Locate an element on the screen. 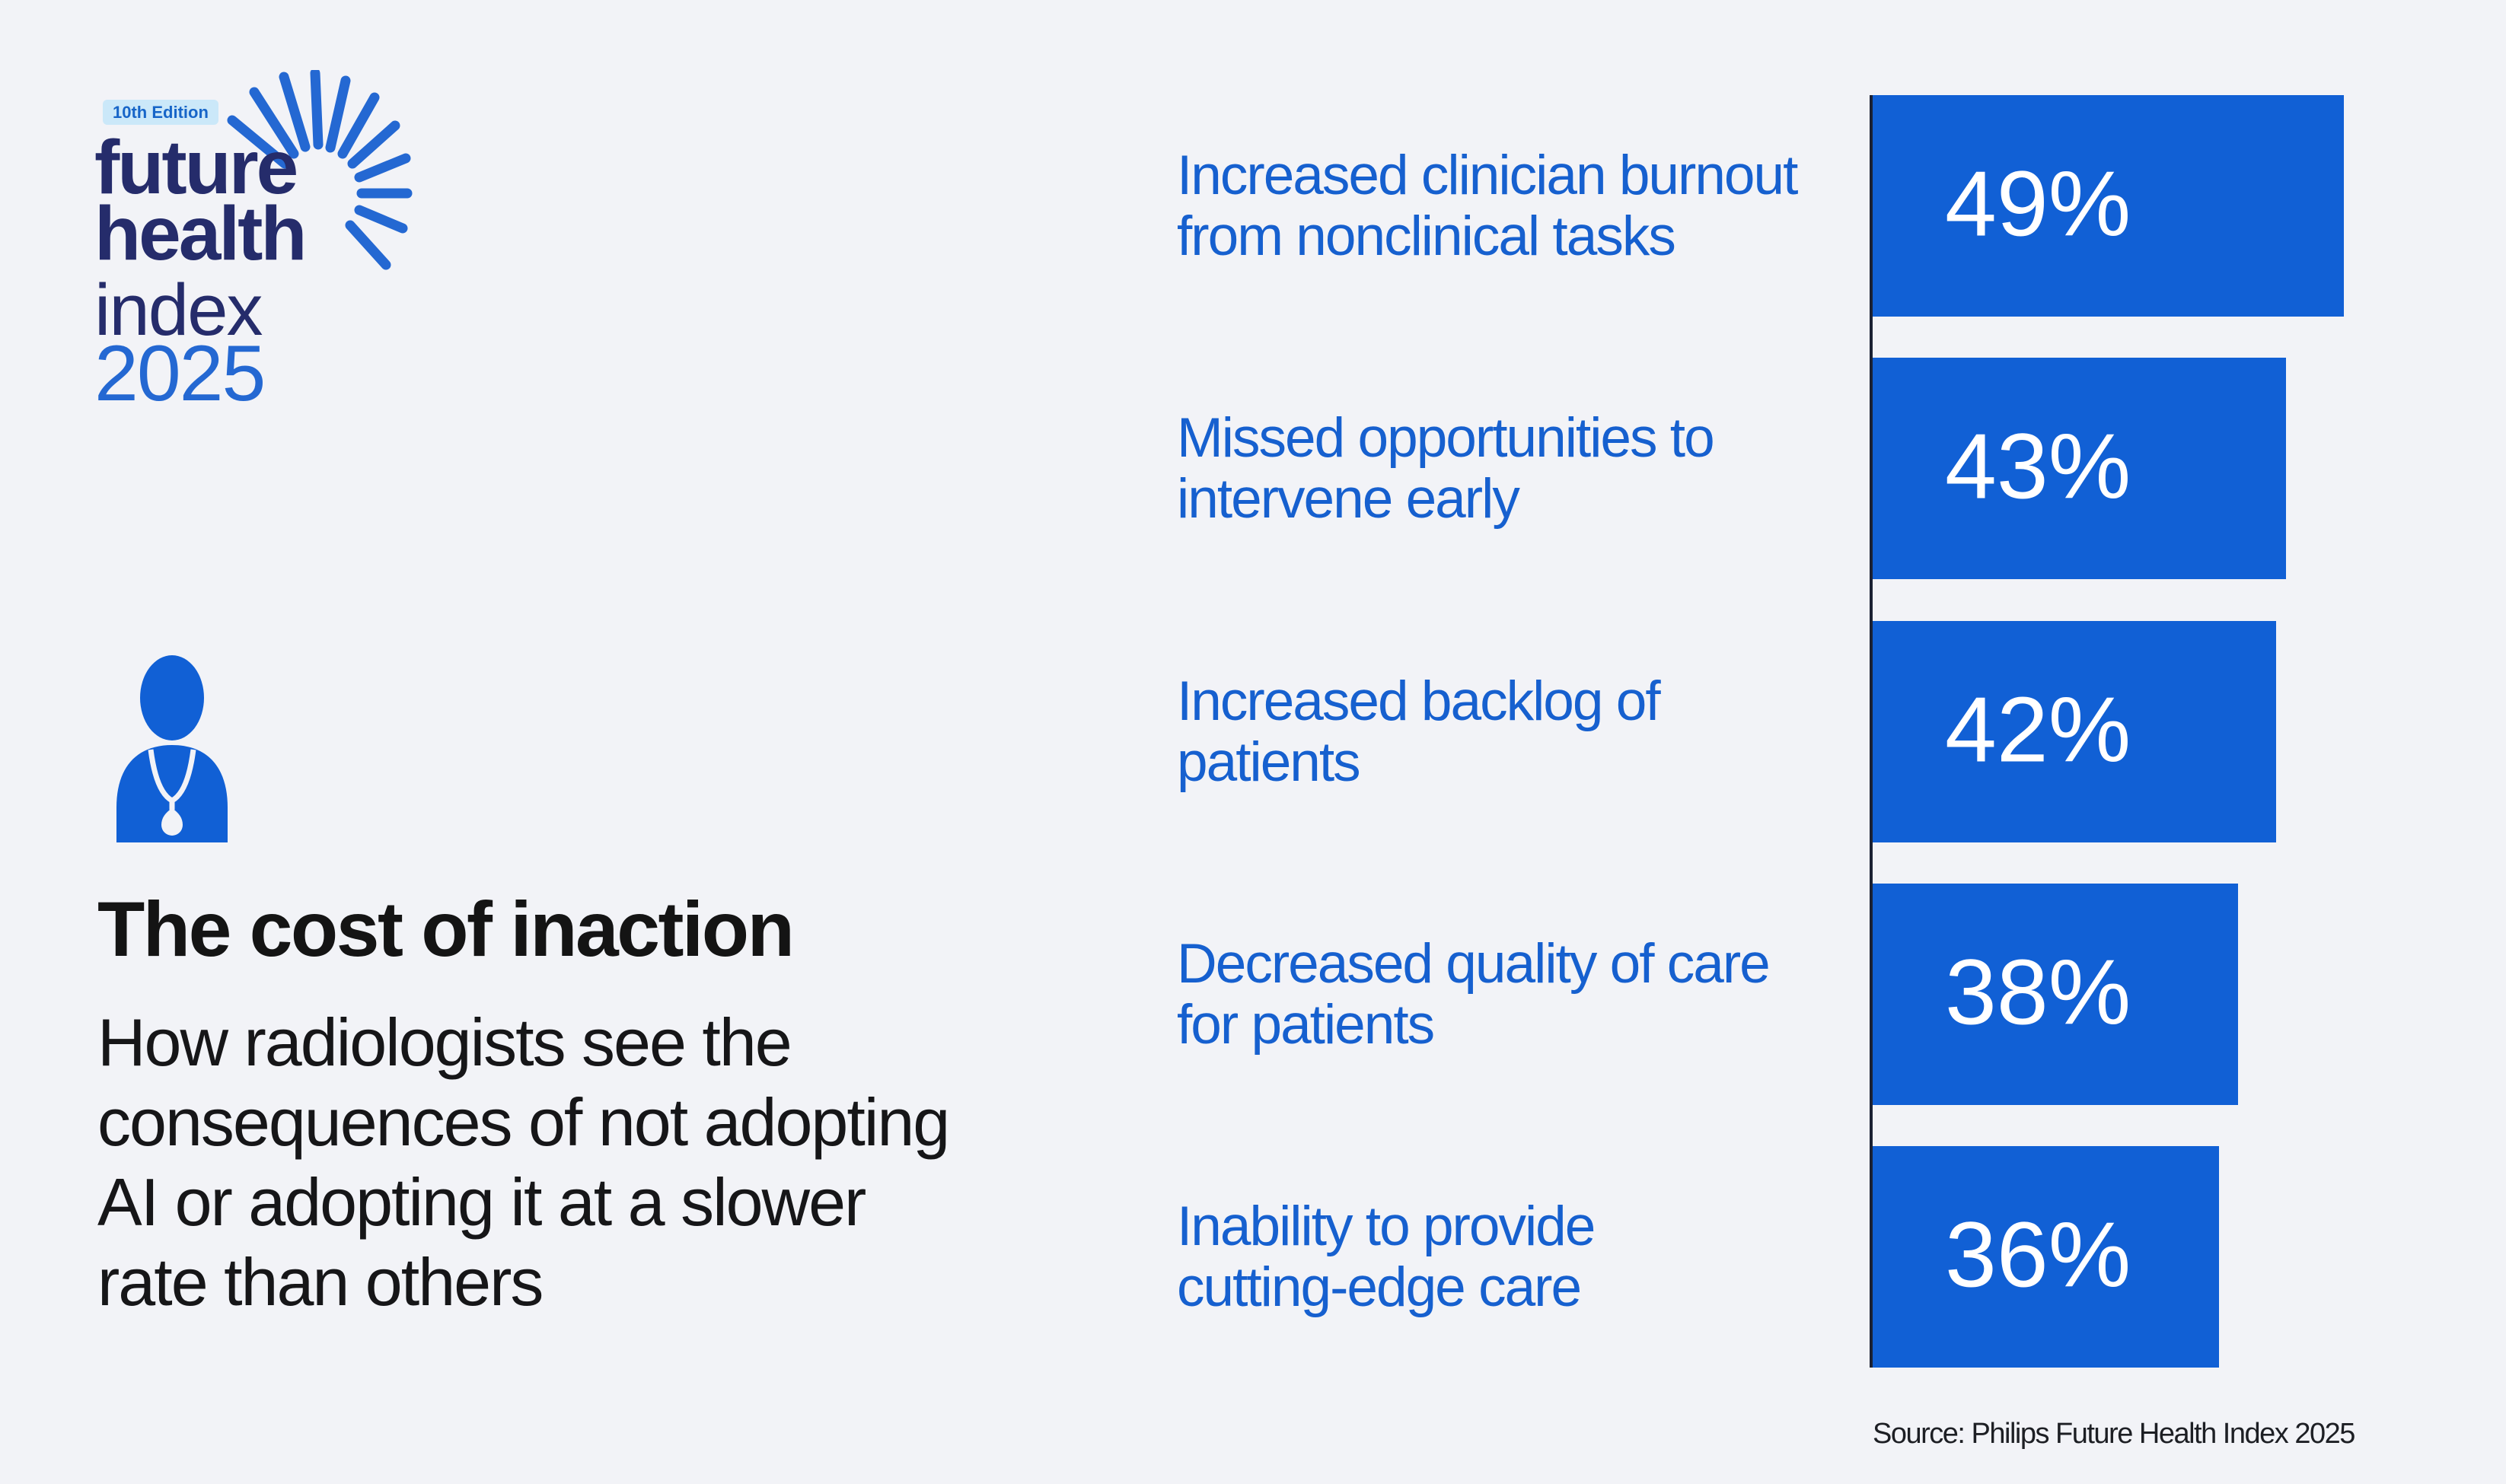 This screenshot has width=2506, height=1484. bar-value-label: 49% is located at coordinates (2038, 203).